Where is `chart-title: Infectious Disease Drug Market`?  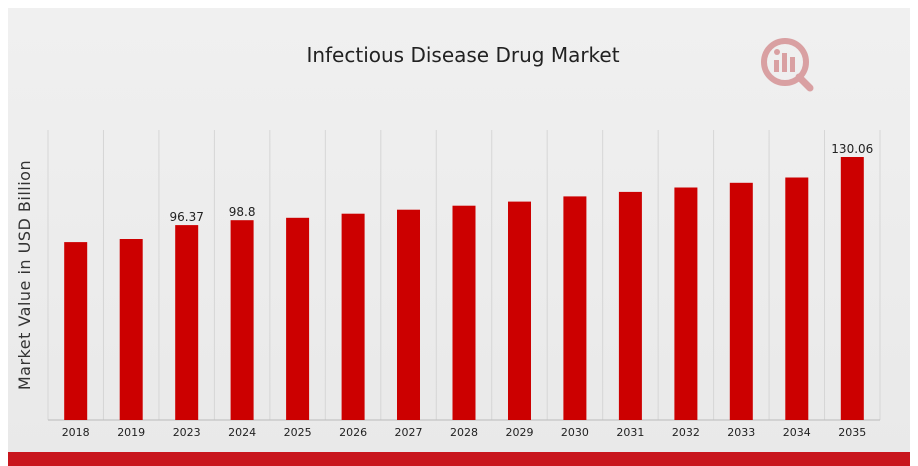
chart-title: Infectious Disease Drug Market is located at coordinates (462, 55).